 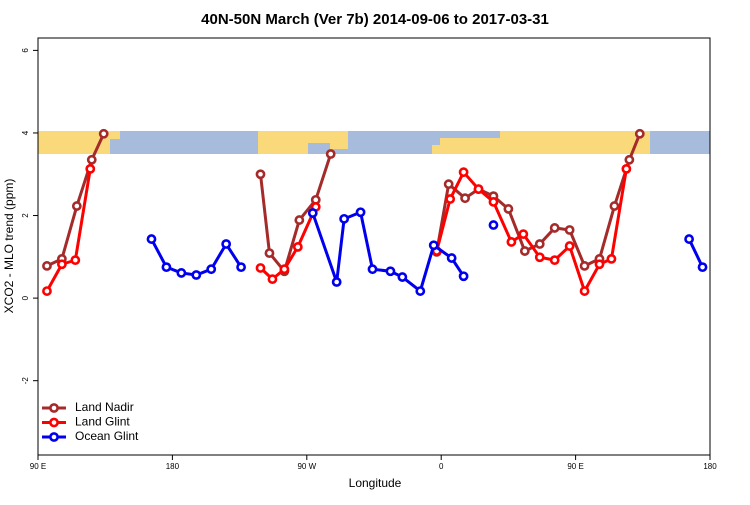 I want to click on legend-label: Land Glint, so click(x=102, y=422).